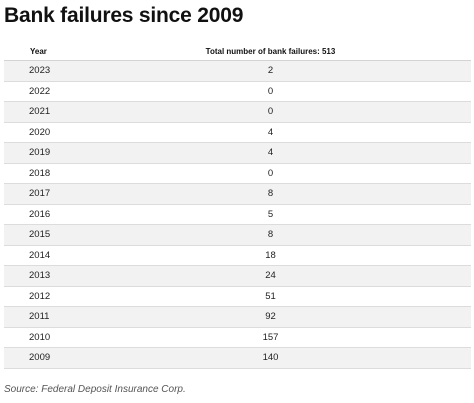 This screenshot has height=403, width=474. Describe the element at coordinates (237, 276) in the screenshot. I see `table-row: 2013 24` at that location.